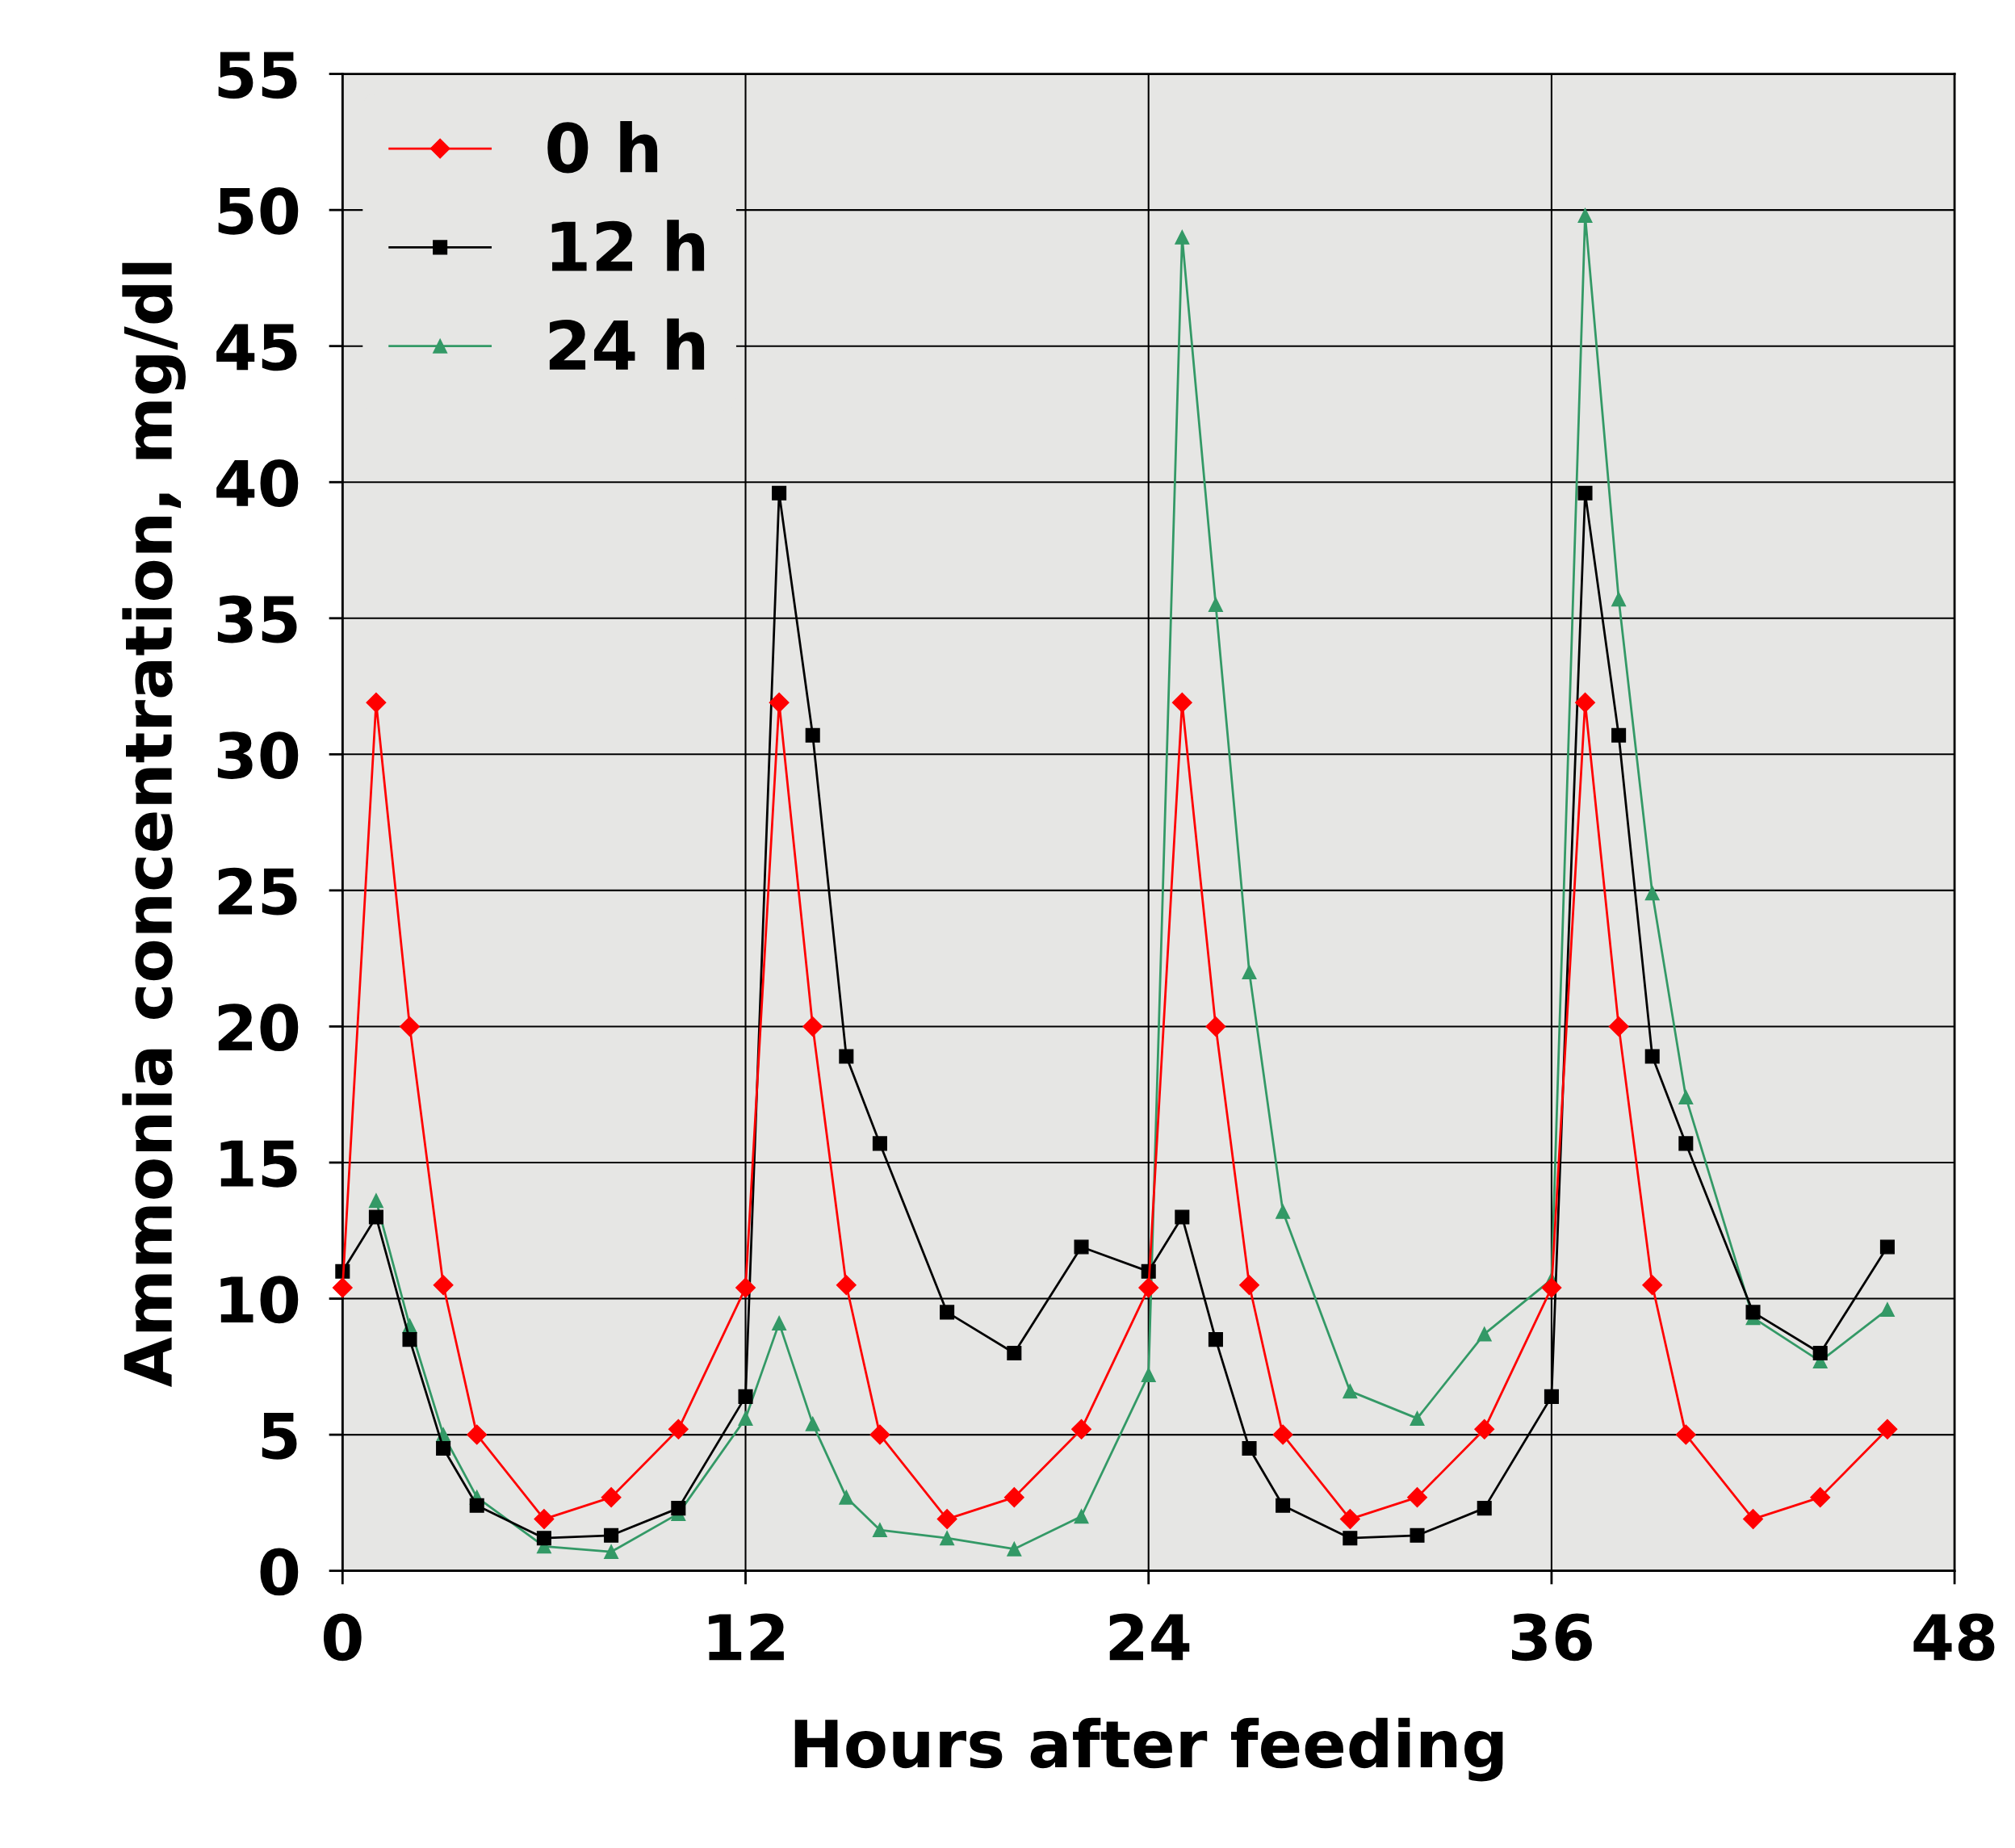  Describe the element at coordinates (279, 1436) in the screenshot. I see `y-tick-label: 5` at that location.